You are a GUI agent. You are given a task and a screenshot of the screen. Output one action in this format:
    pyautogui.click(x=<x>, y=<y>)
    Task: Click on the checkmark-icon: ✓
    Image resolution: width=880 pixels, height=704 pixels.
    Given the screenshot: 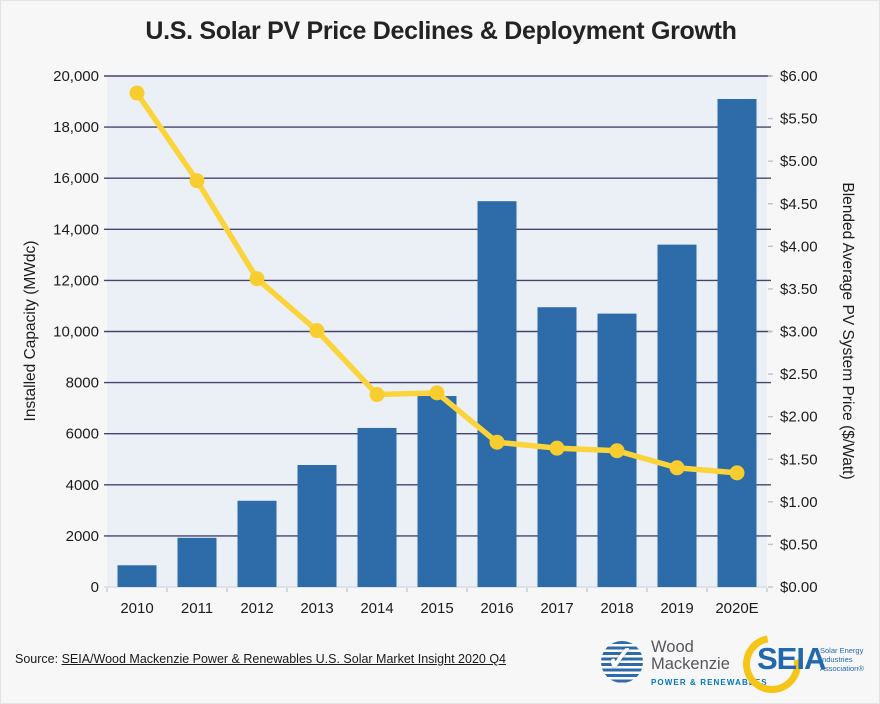 What is the action you would take?
    pyautogui.click(x=620, y=659)
    